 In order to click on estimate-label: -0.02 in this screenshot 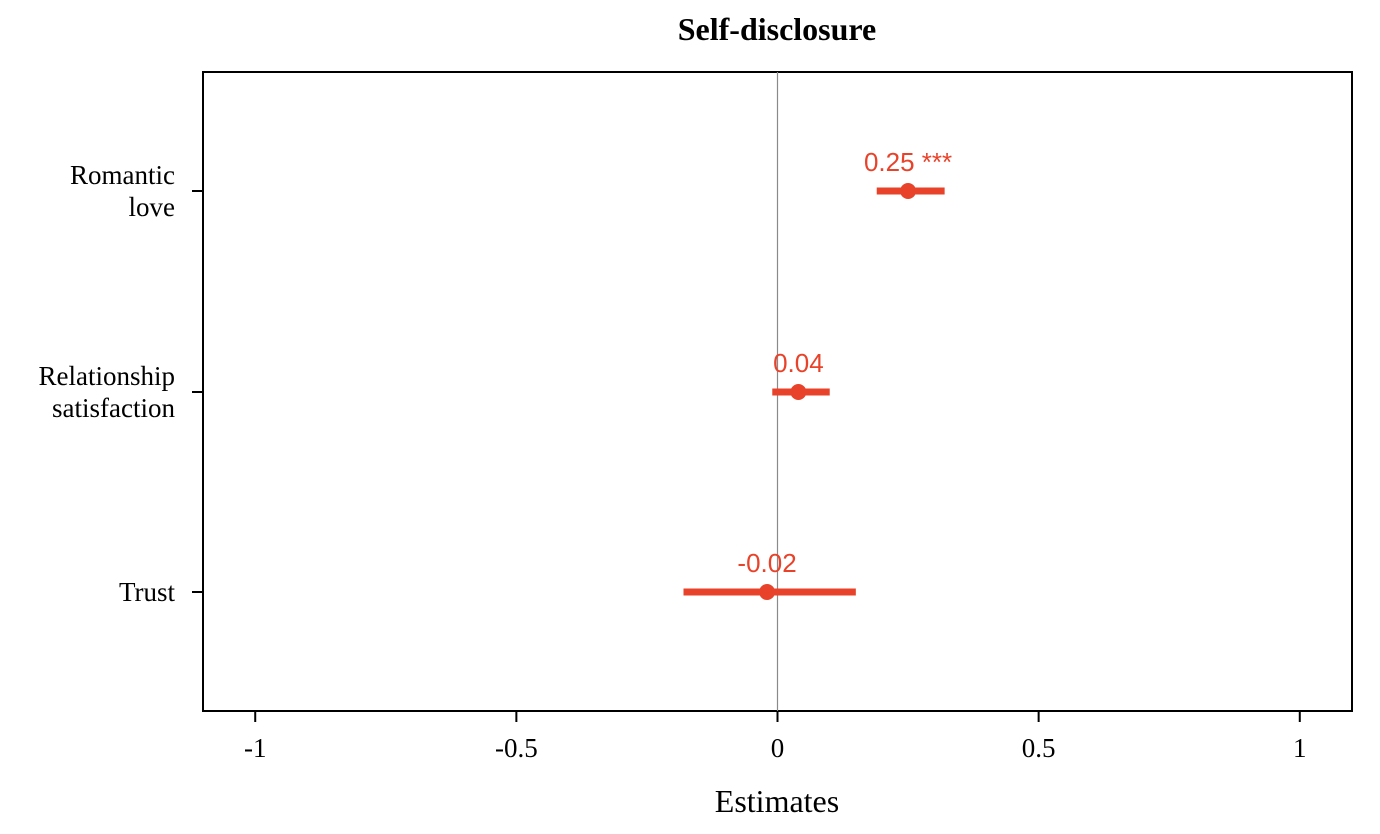, I will do `click(766, 563)`.